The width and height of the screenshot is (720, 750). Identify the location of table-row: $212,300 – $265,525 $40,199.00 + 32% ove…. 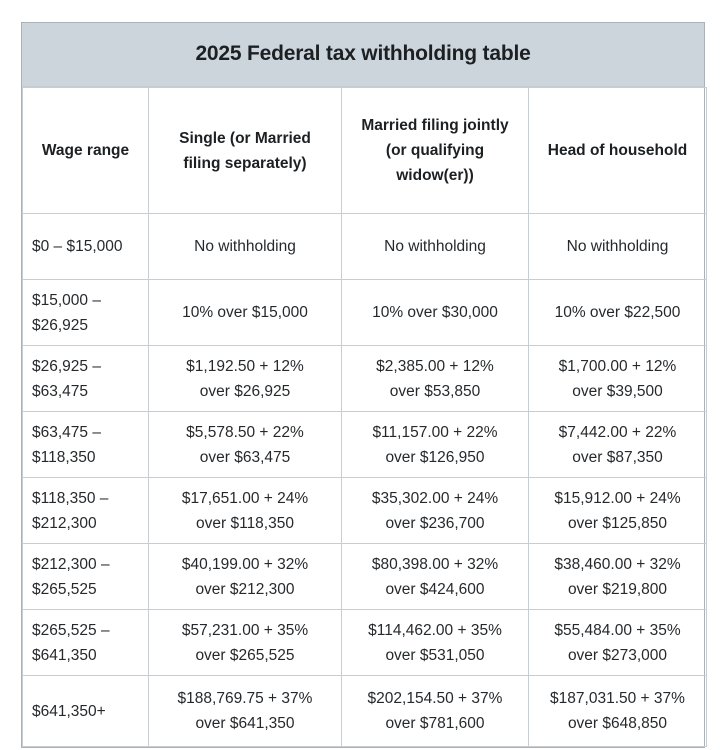
(364, 576).